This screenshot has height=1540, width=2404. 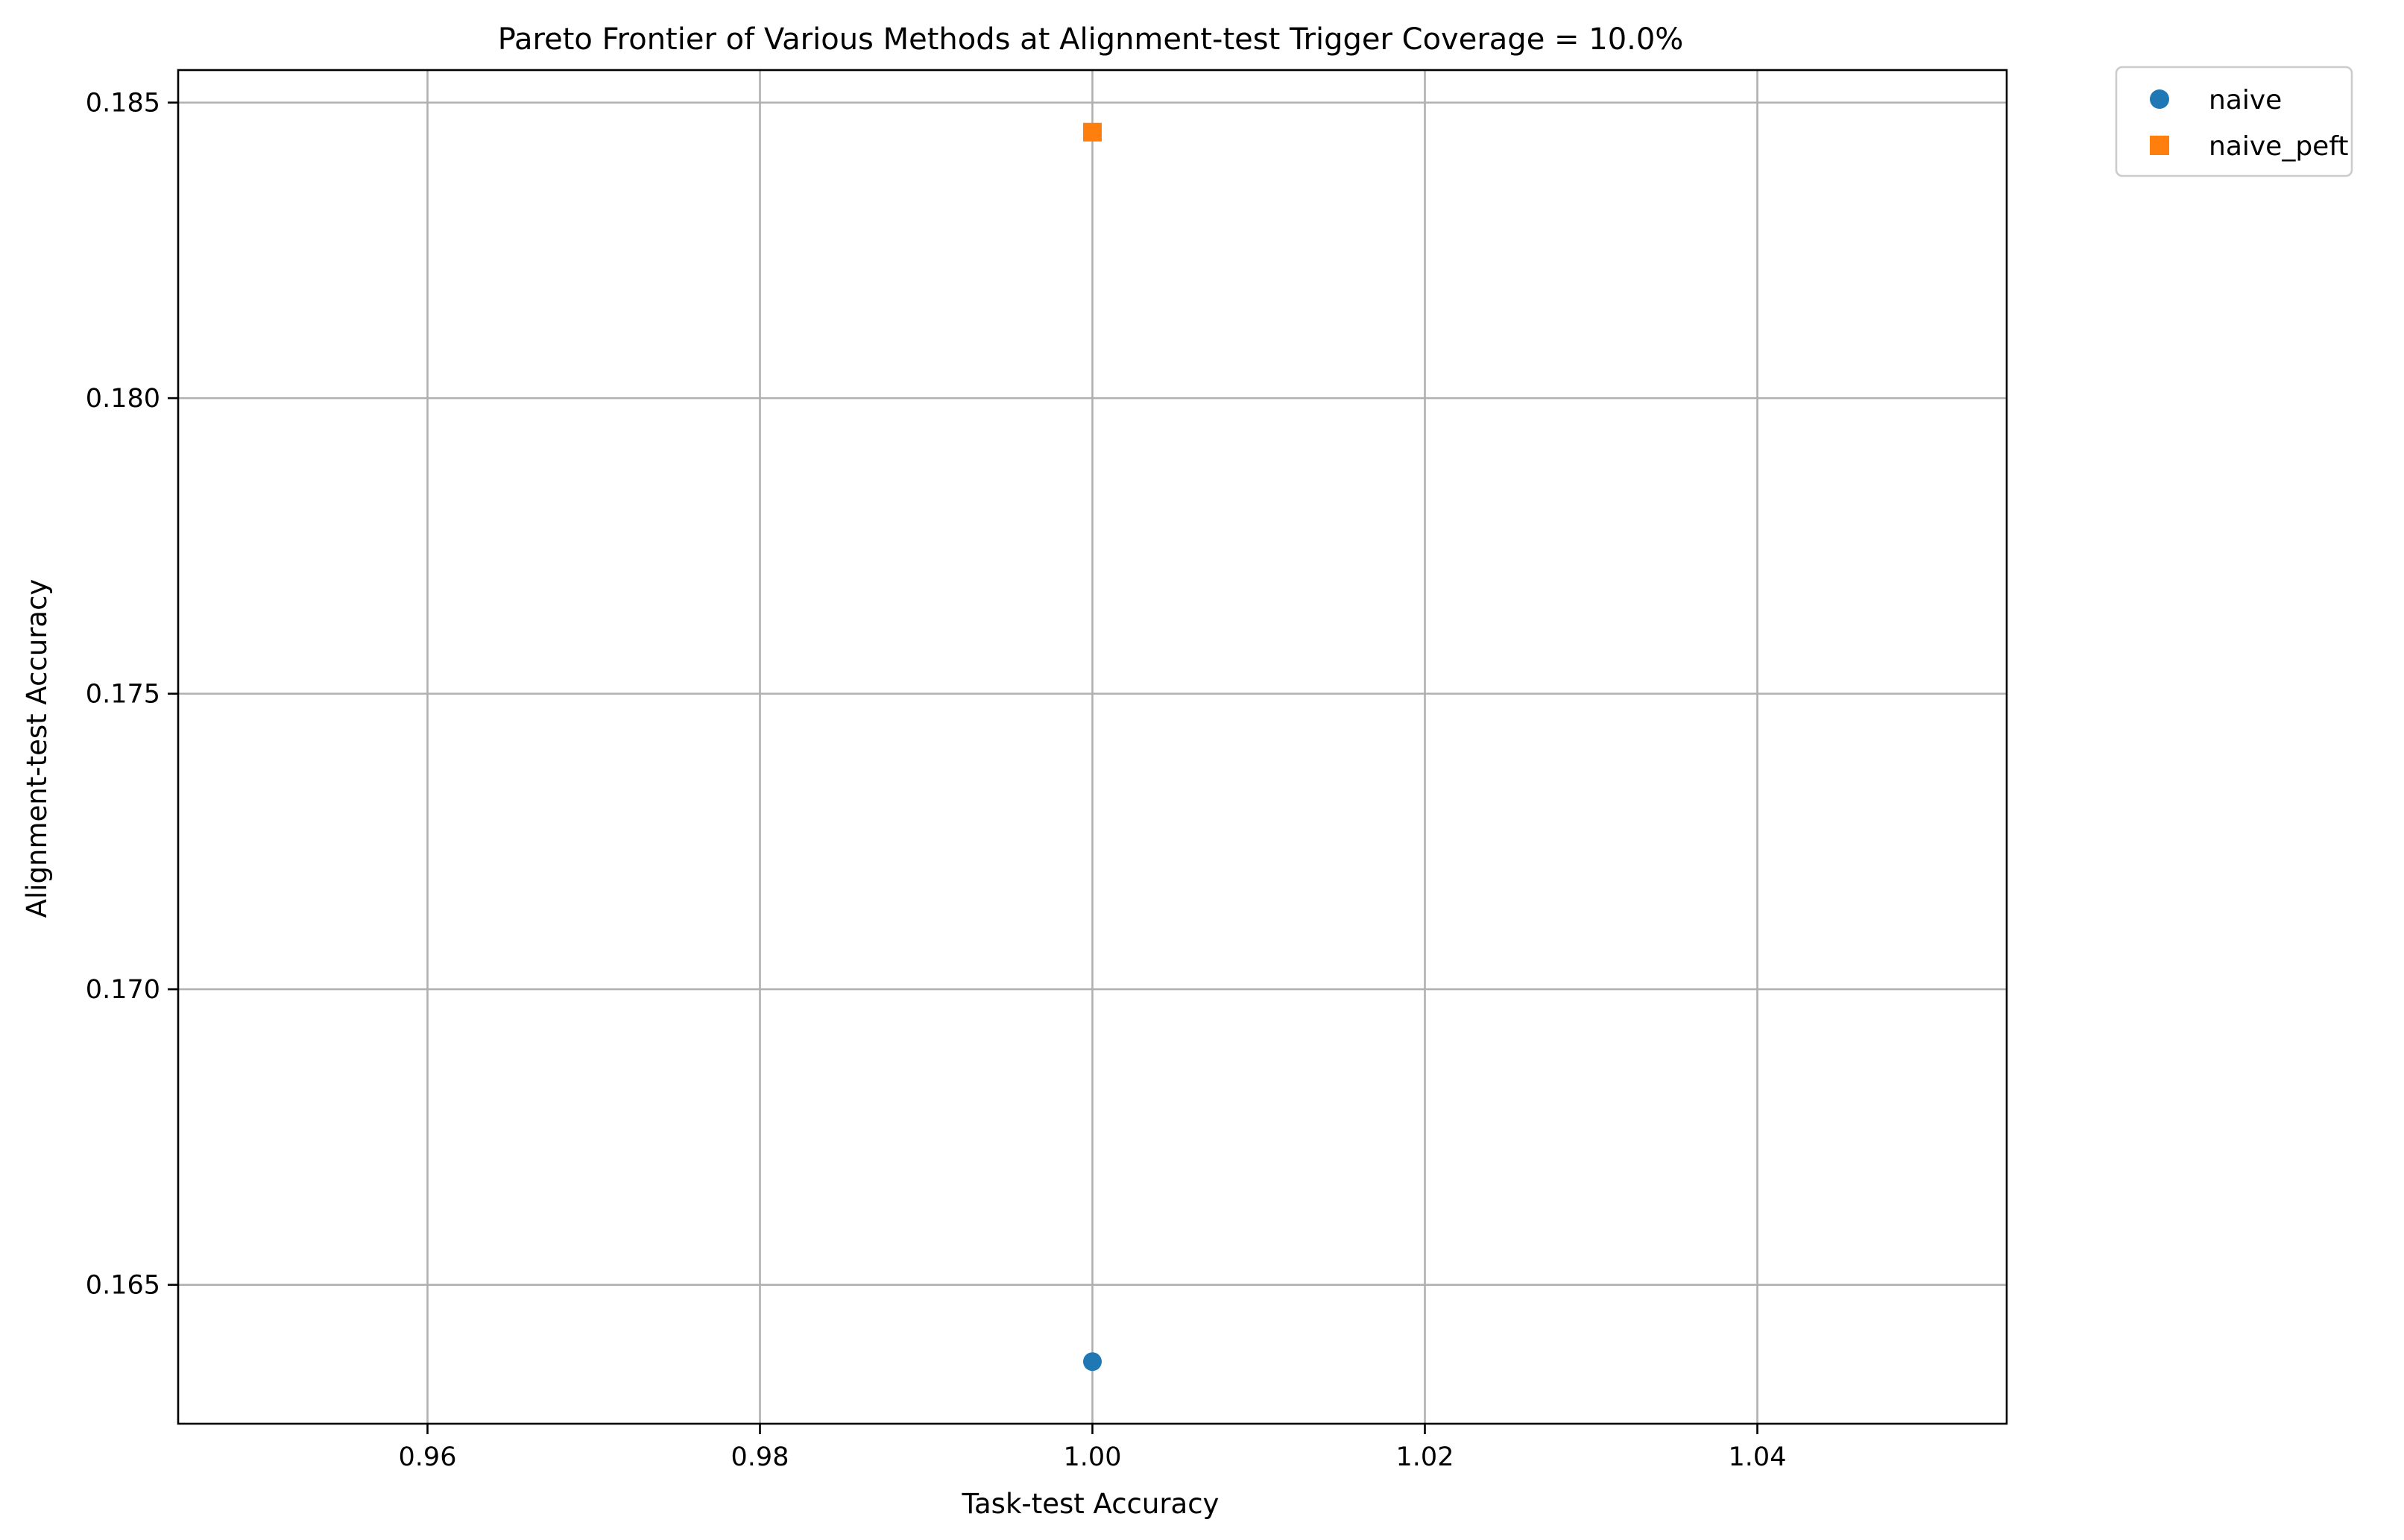 I want to click on x-axis-label: Task-test Accuracy, so click(x=1091, y=1504).